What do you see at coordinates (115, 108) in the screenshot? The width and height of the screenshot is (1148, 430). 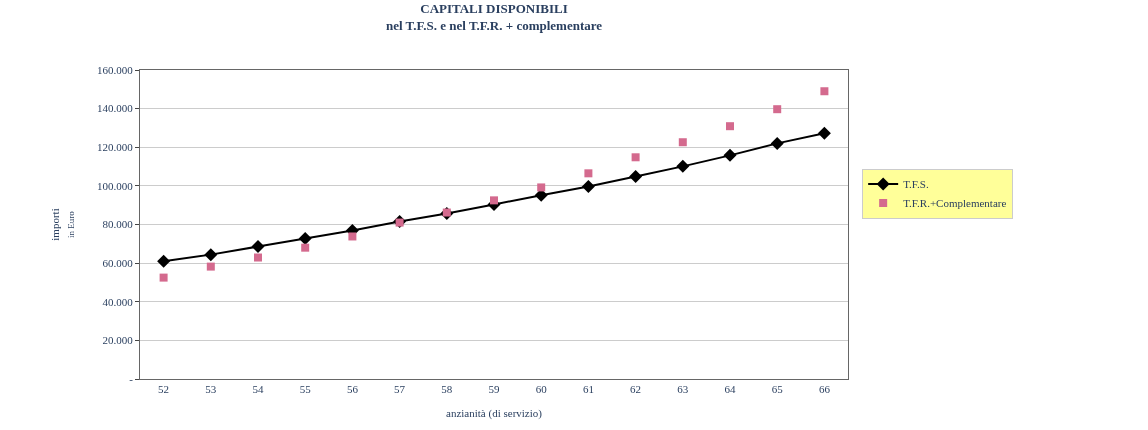 I see `y-tick-label: 140.000` at bounding box center [115, 108].